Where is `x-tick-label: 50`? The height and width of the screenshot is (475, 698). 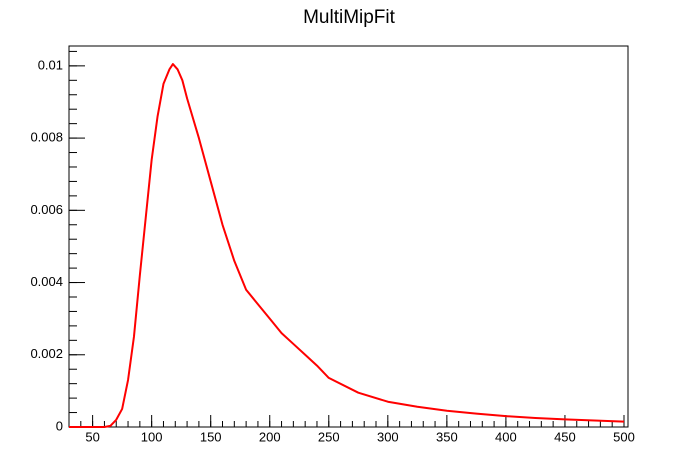
x-tick-label: 50 is located at coordinates (92, 436).